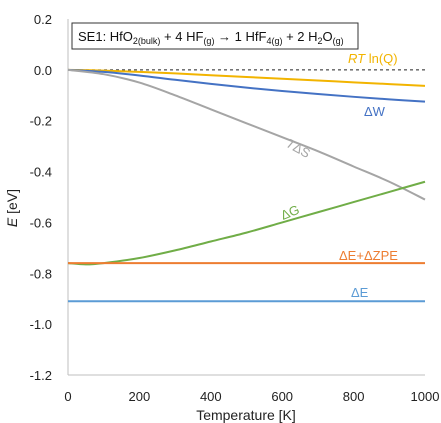 This screenshot has width=441, height=423. Describe the element at coordinates (41, 324) in the screenshot. I see `y-tick-label: -1.0` at that location.